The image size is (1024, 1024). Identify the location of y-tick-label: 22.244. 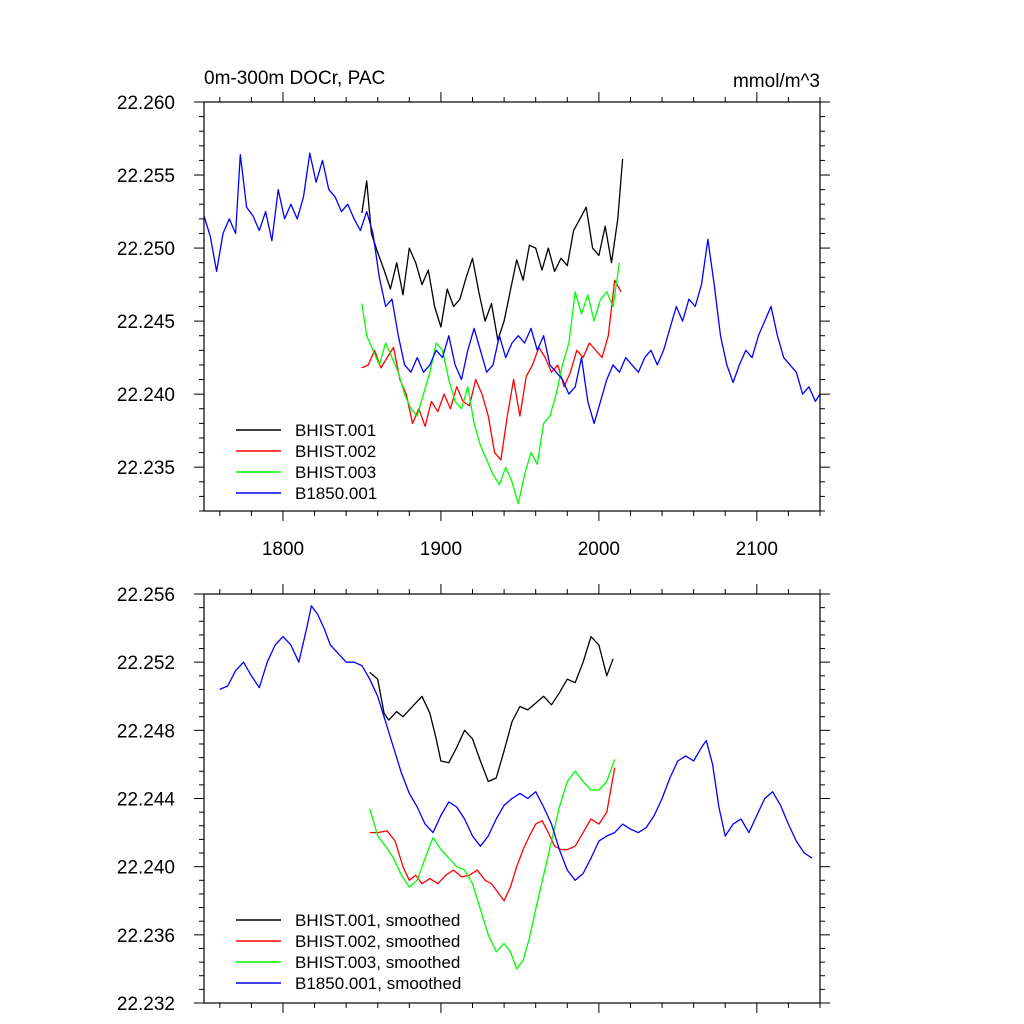
(146, 800).